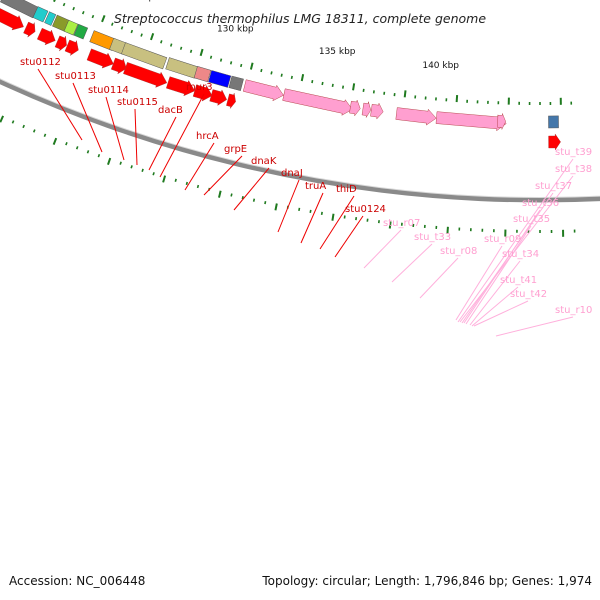  Describe the element at coordinates (137, 102) in the screenshot. I see `gene-label-stu0115: stu0115` at that location.